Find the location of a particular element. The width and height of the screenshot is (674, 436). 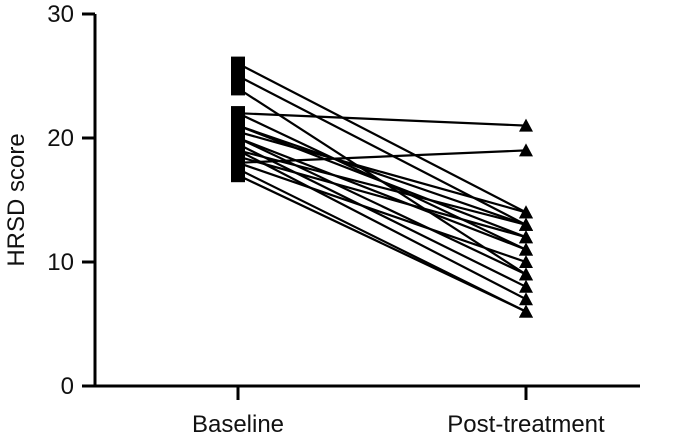

y-axis-label: HRSD score is located at coordinates (16, 199).